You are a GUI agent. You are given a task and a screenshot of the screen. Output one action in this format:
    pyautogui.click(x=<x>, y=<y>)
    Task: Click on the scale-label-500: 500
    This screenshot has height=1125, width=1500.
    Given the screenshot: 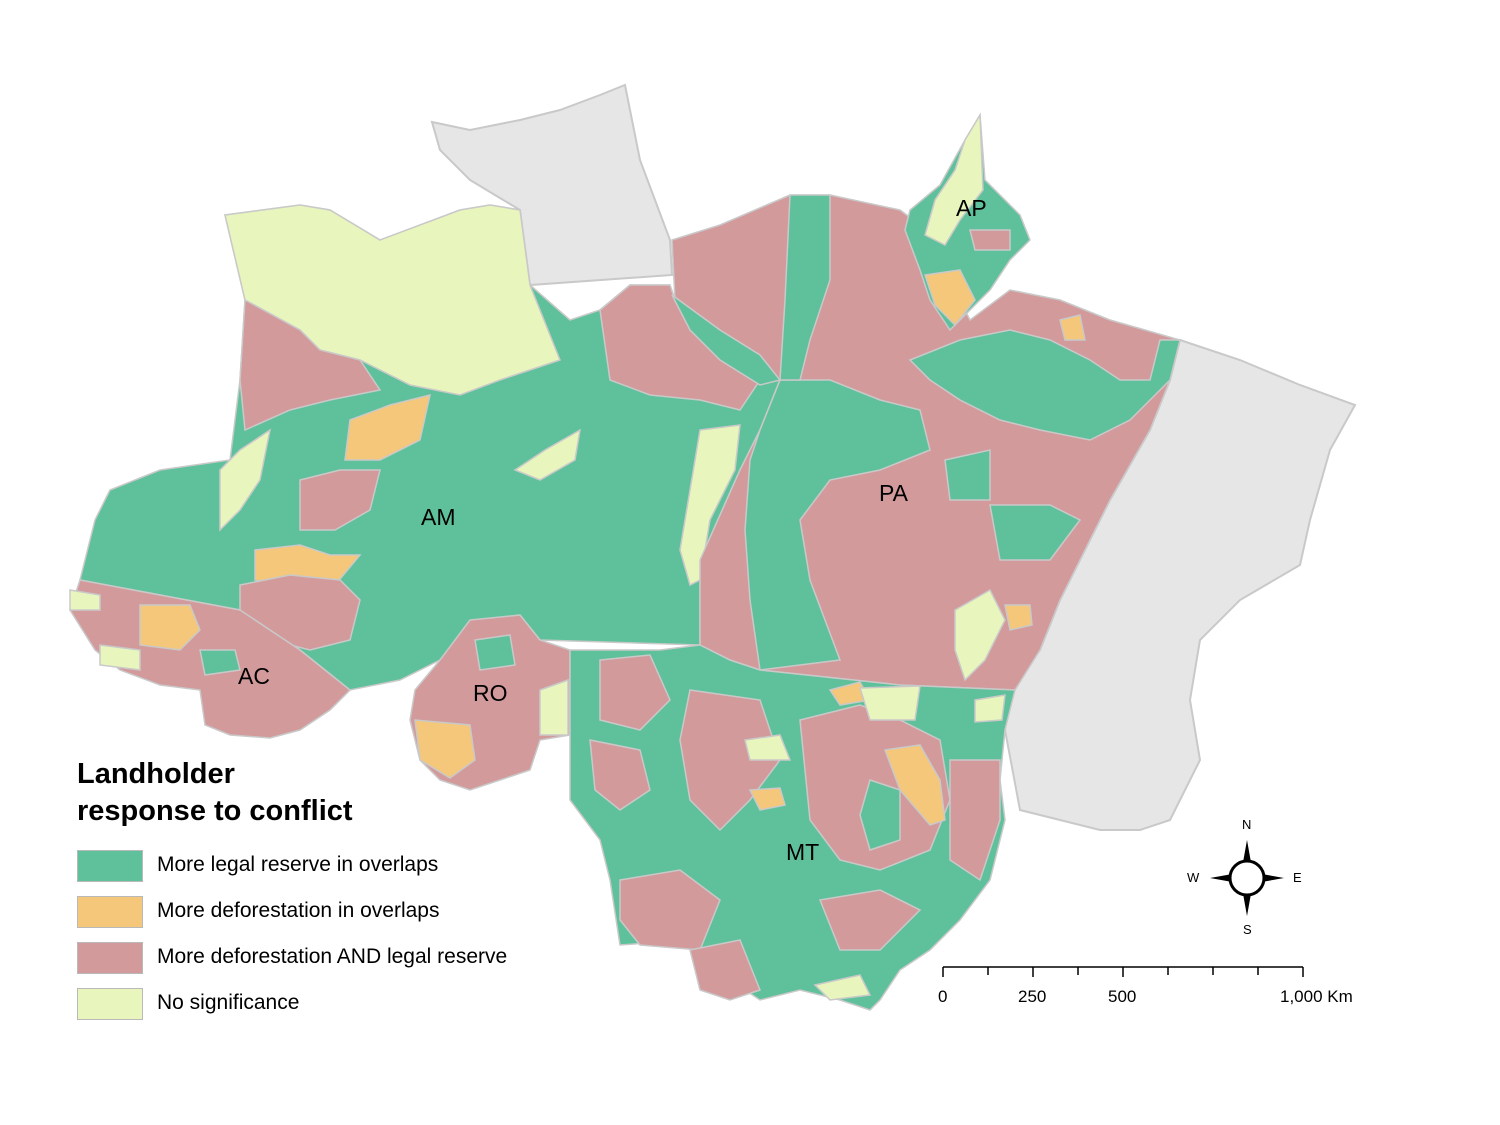 What is the action you would take?
    pyautogui.click(x=1122, y=996)
    